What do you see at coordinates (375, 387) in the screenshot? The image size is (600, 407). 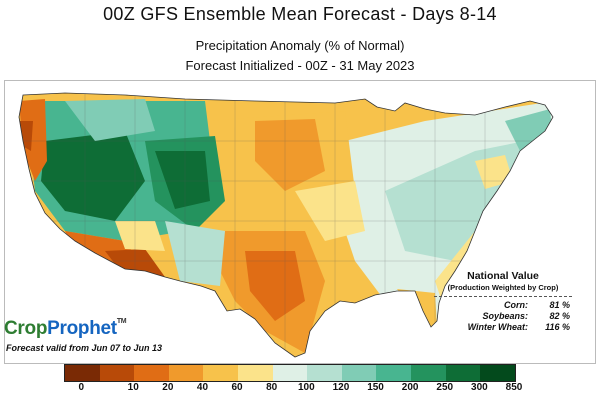 I see `legend-tick-label: 150` at bounding box center [375, 387].